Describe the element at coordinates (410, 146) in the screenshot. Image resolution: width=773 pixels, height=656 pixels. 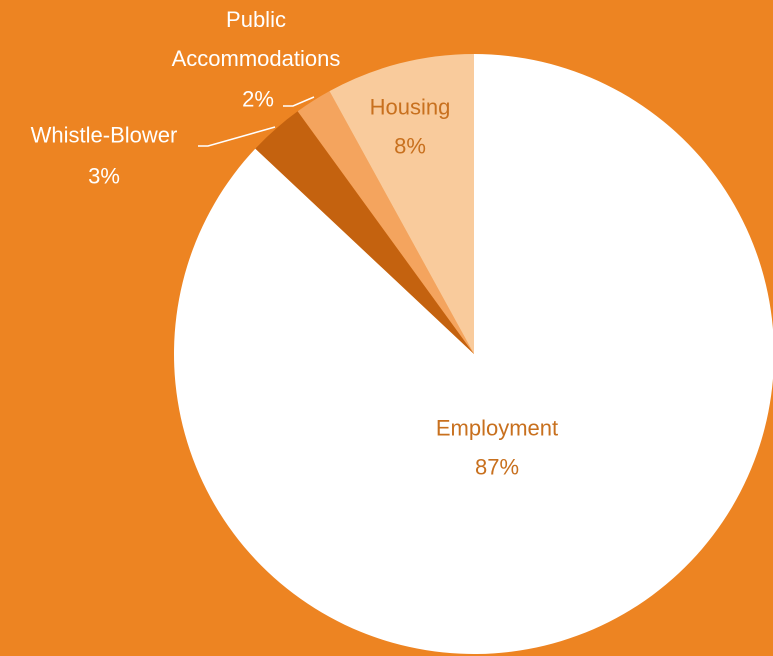
I see `slice-value-label: 8%` at that location.